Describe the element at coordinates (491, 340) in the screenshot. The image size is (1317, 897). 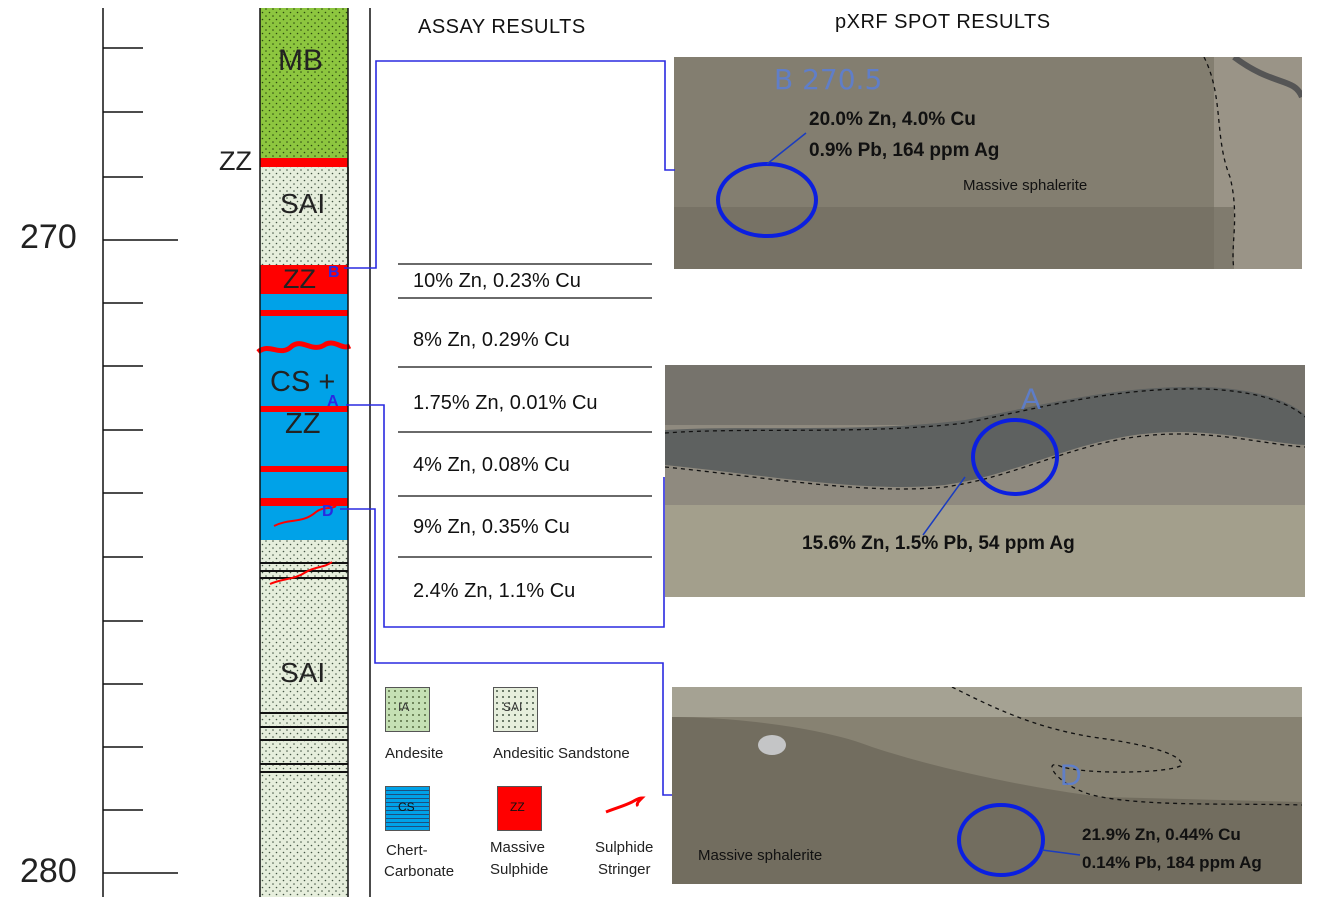
I see `assay-row: 8% Zn, 0.29% Cu` at that location.